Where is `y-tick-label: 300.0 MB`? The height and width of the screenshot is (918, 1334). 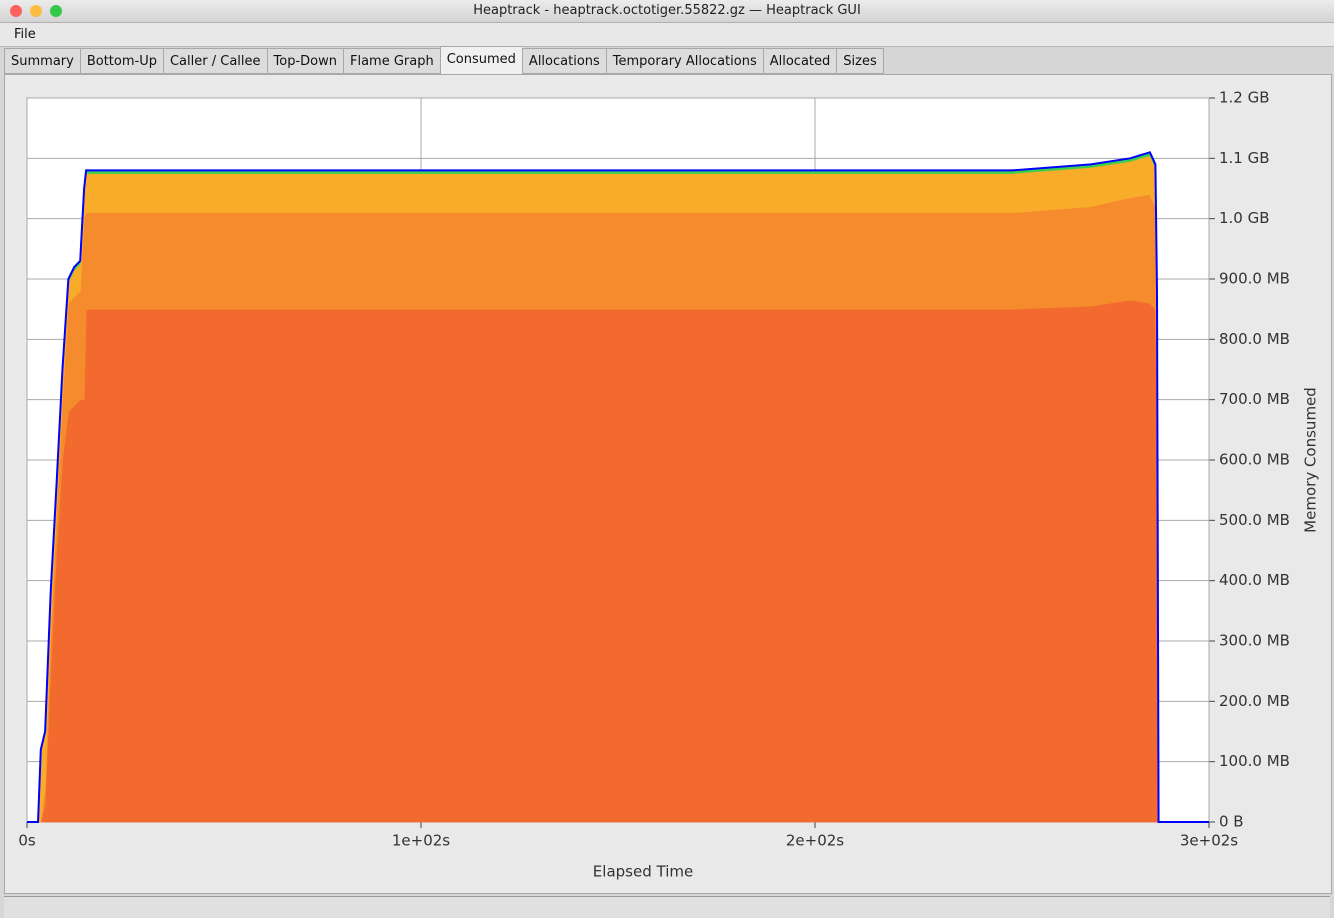
y-tick-label: 300.0 MB is located at coordinates (1254, 641).